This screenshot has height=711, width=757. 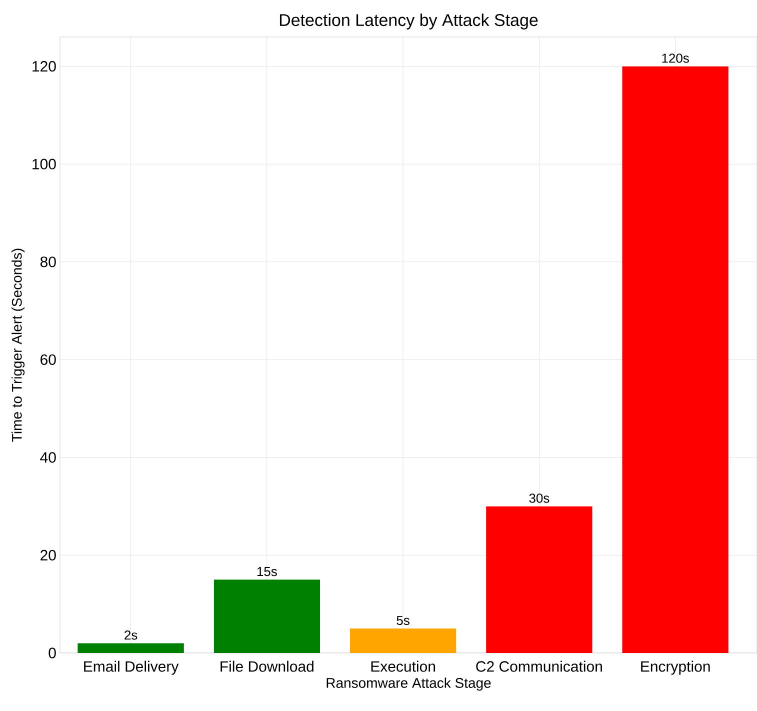 What do you see at coordinates (44, 164) in the screenshot?
I see `y-tick-label: 100` at bounding box center [44, 164].